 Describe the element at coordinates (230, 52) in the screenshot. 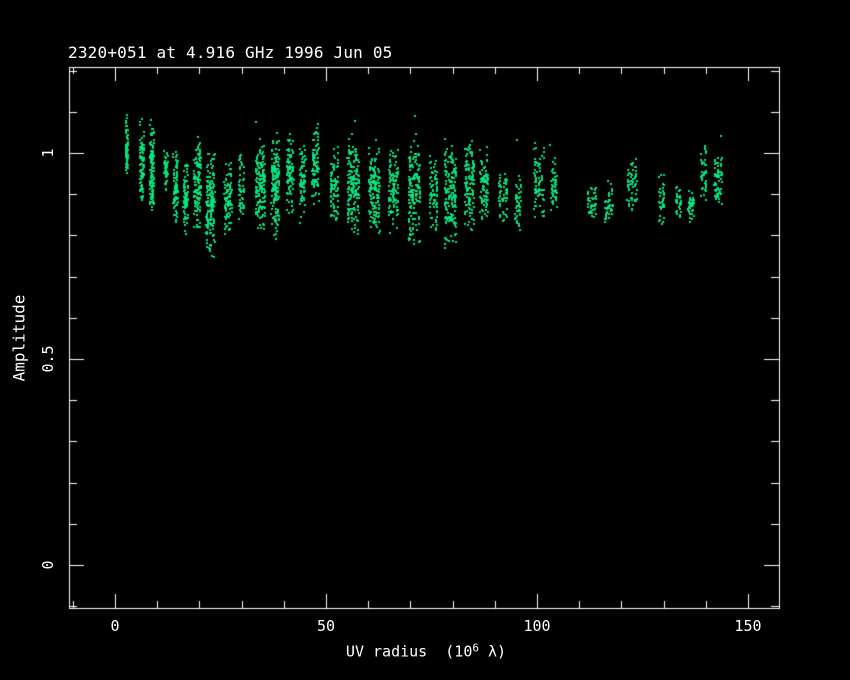

I see `plot-title: 2320+051 at 4.916 GHz 1996 Jun 05` at that location.